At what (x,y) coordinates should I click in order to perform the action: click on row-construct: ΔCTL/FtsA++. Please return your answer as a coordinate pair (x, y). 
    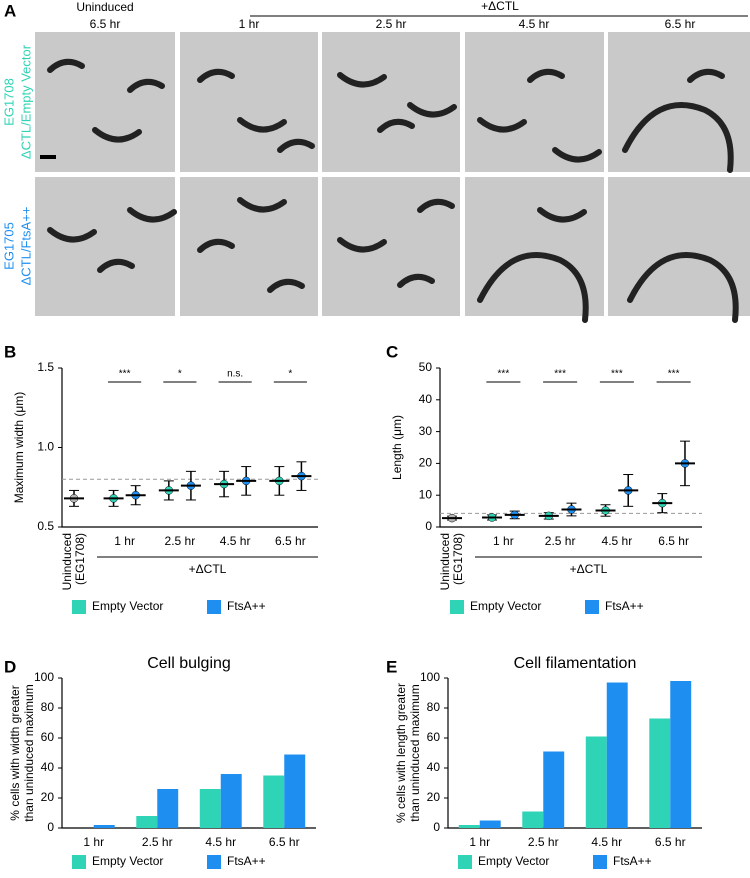
    Looking at the image, I should click on (25, 246).